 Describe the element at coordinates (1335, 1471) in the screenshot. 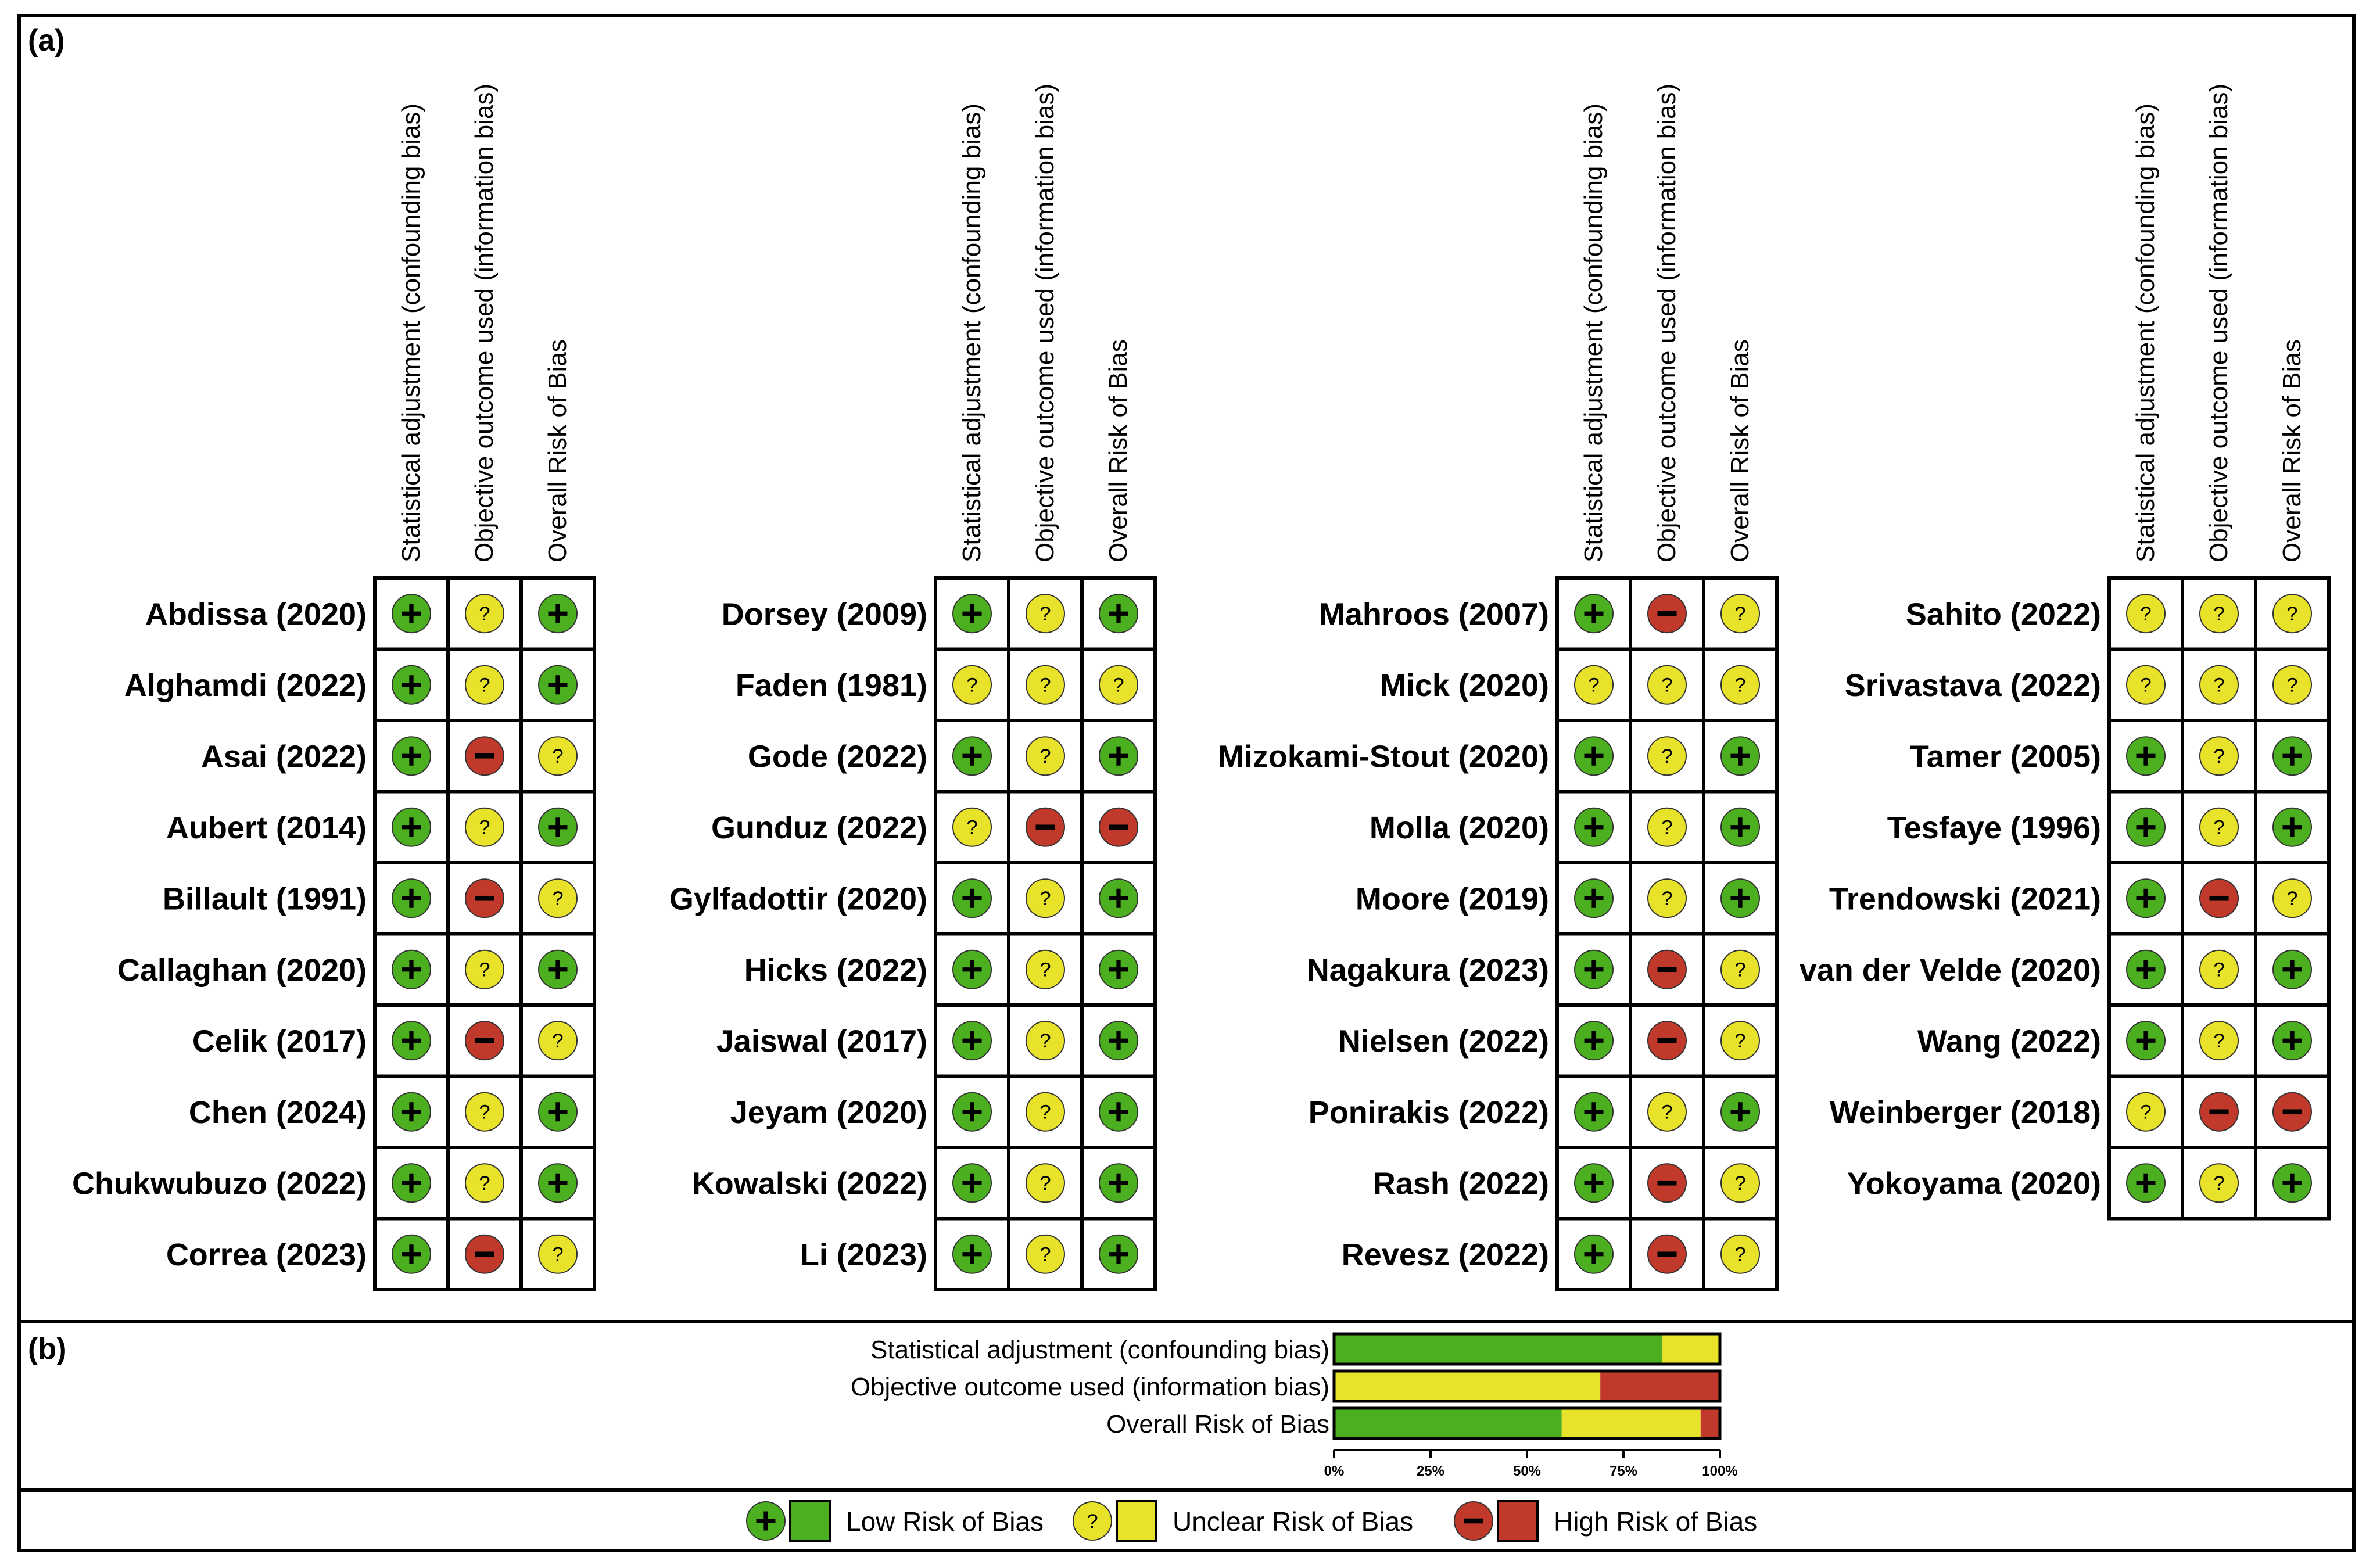

I see `x-tick-label: 0%` at that location.